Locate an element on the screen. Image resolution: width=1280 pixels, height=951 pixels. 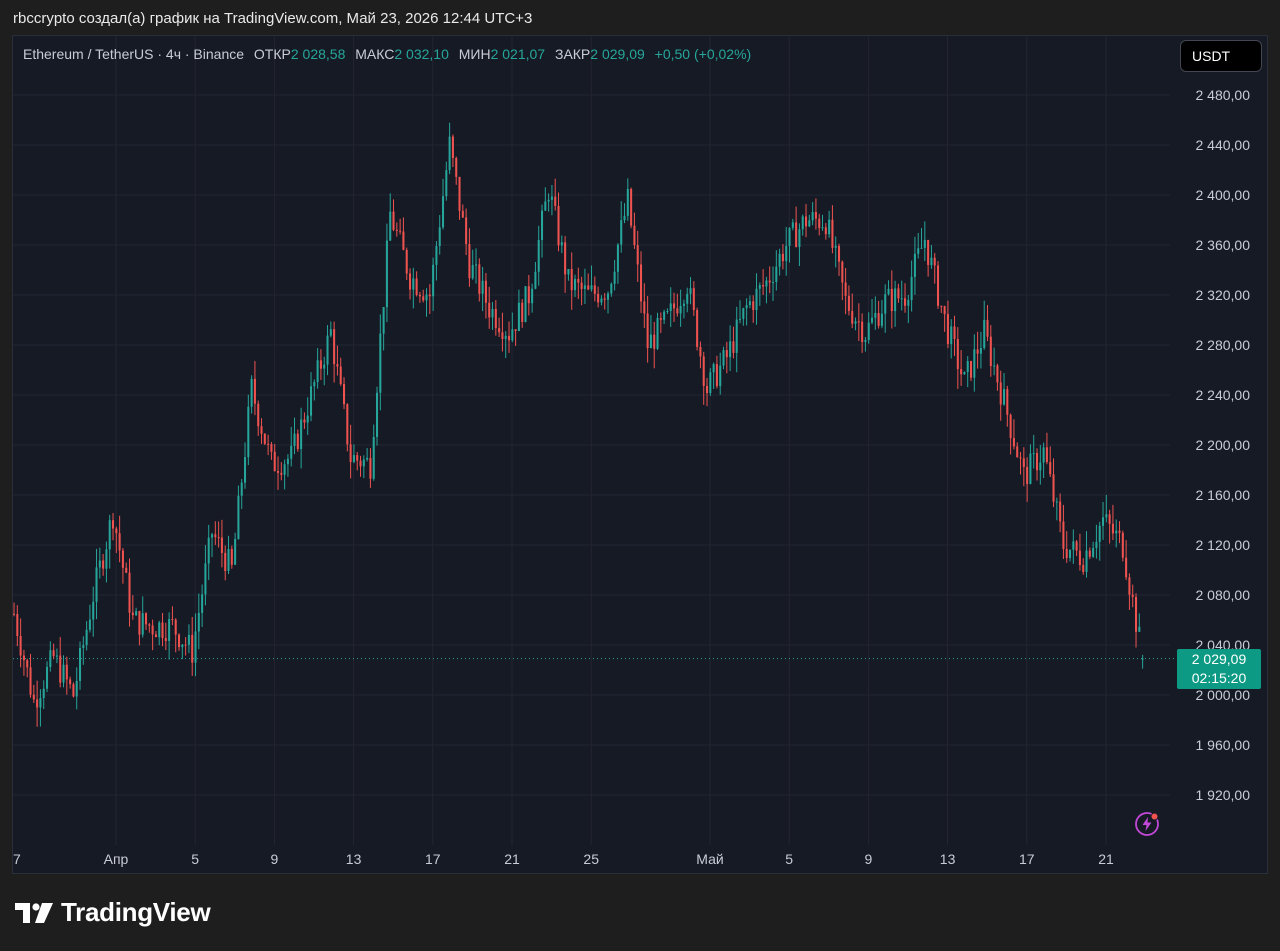
price-tick-label: 2 240,00 is located at coordinates (1223, 395).